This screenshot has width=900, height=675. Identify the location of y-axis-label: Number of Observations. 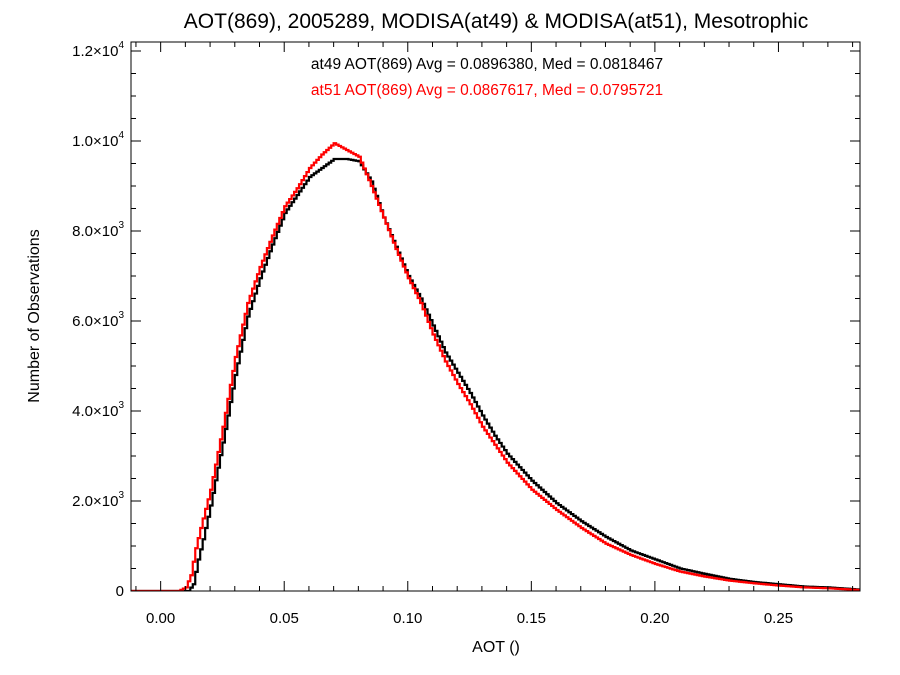
(34, 315).